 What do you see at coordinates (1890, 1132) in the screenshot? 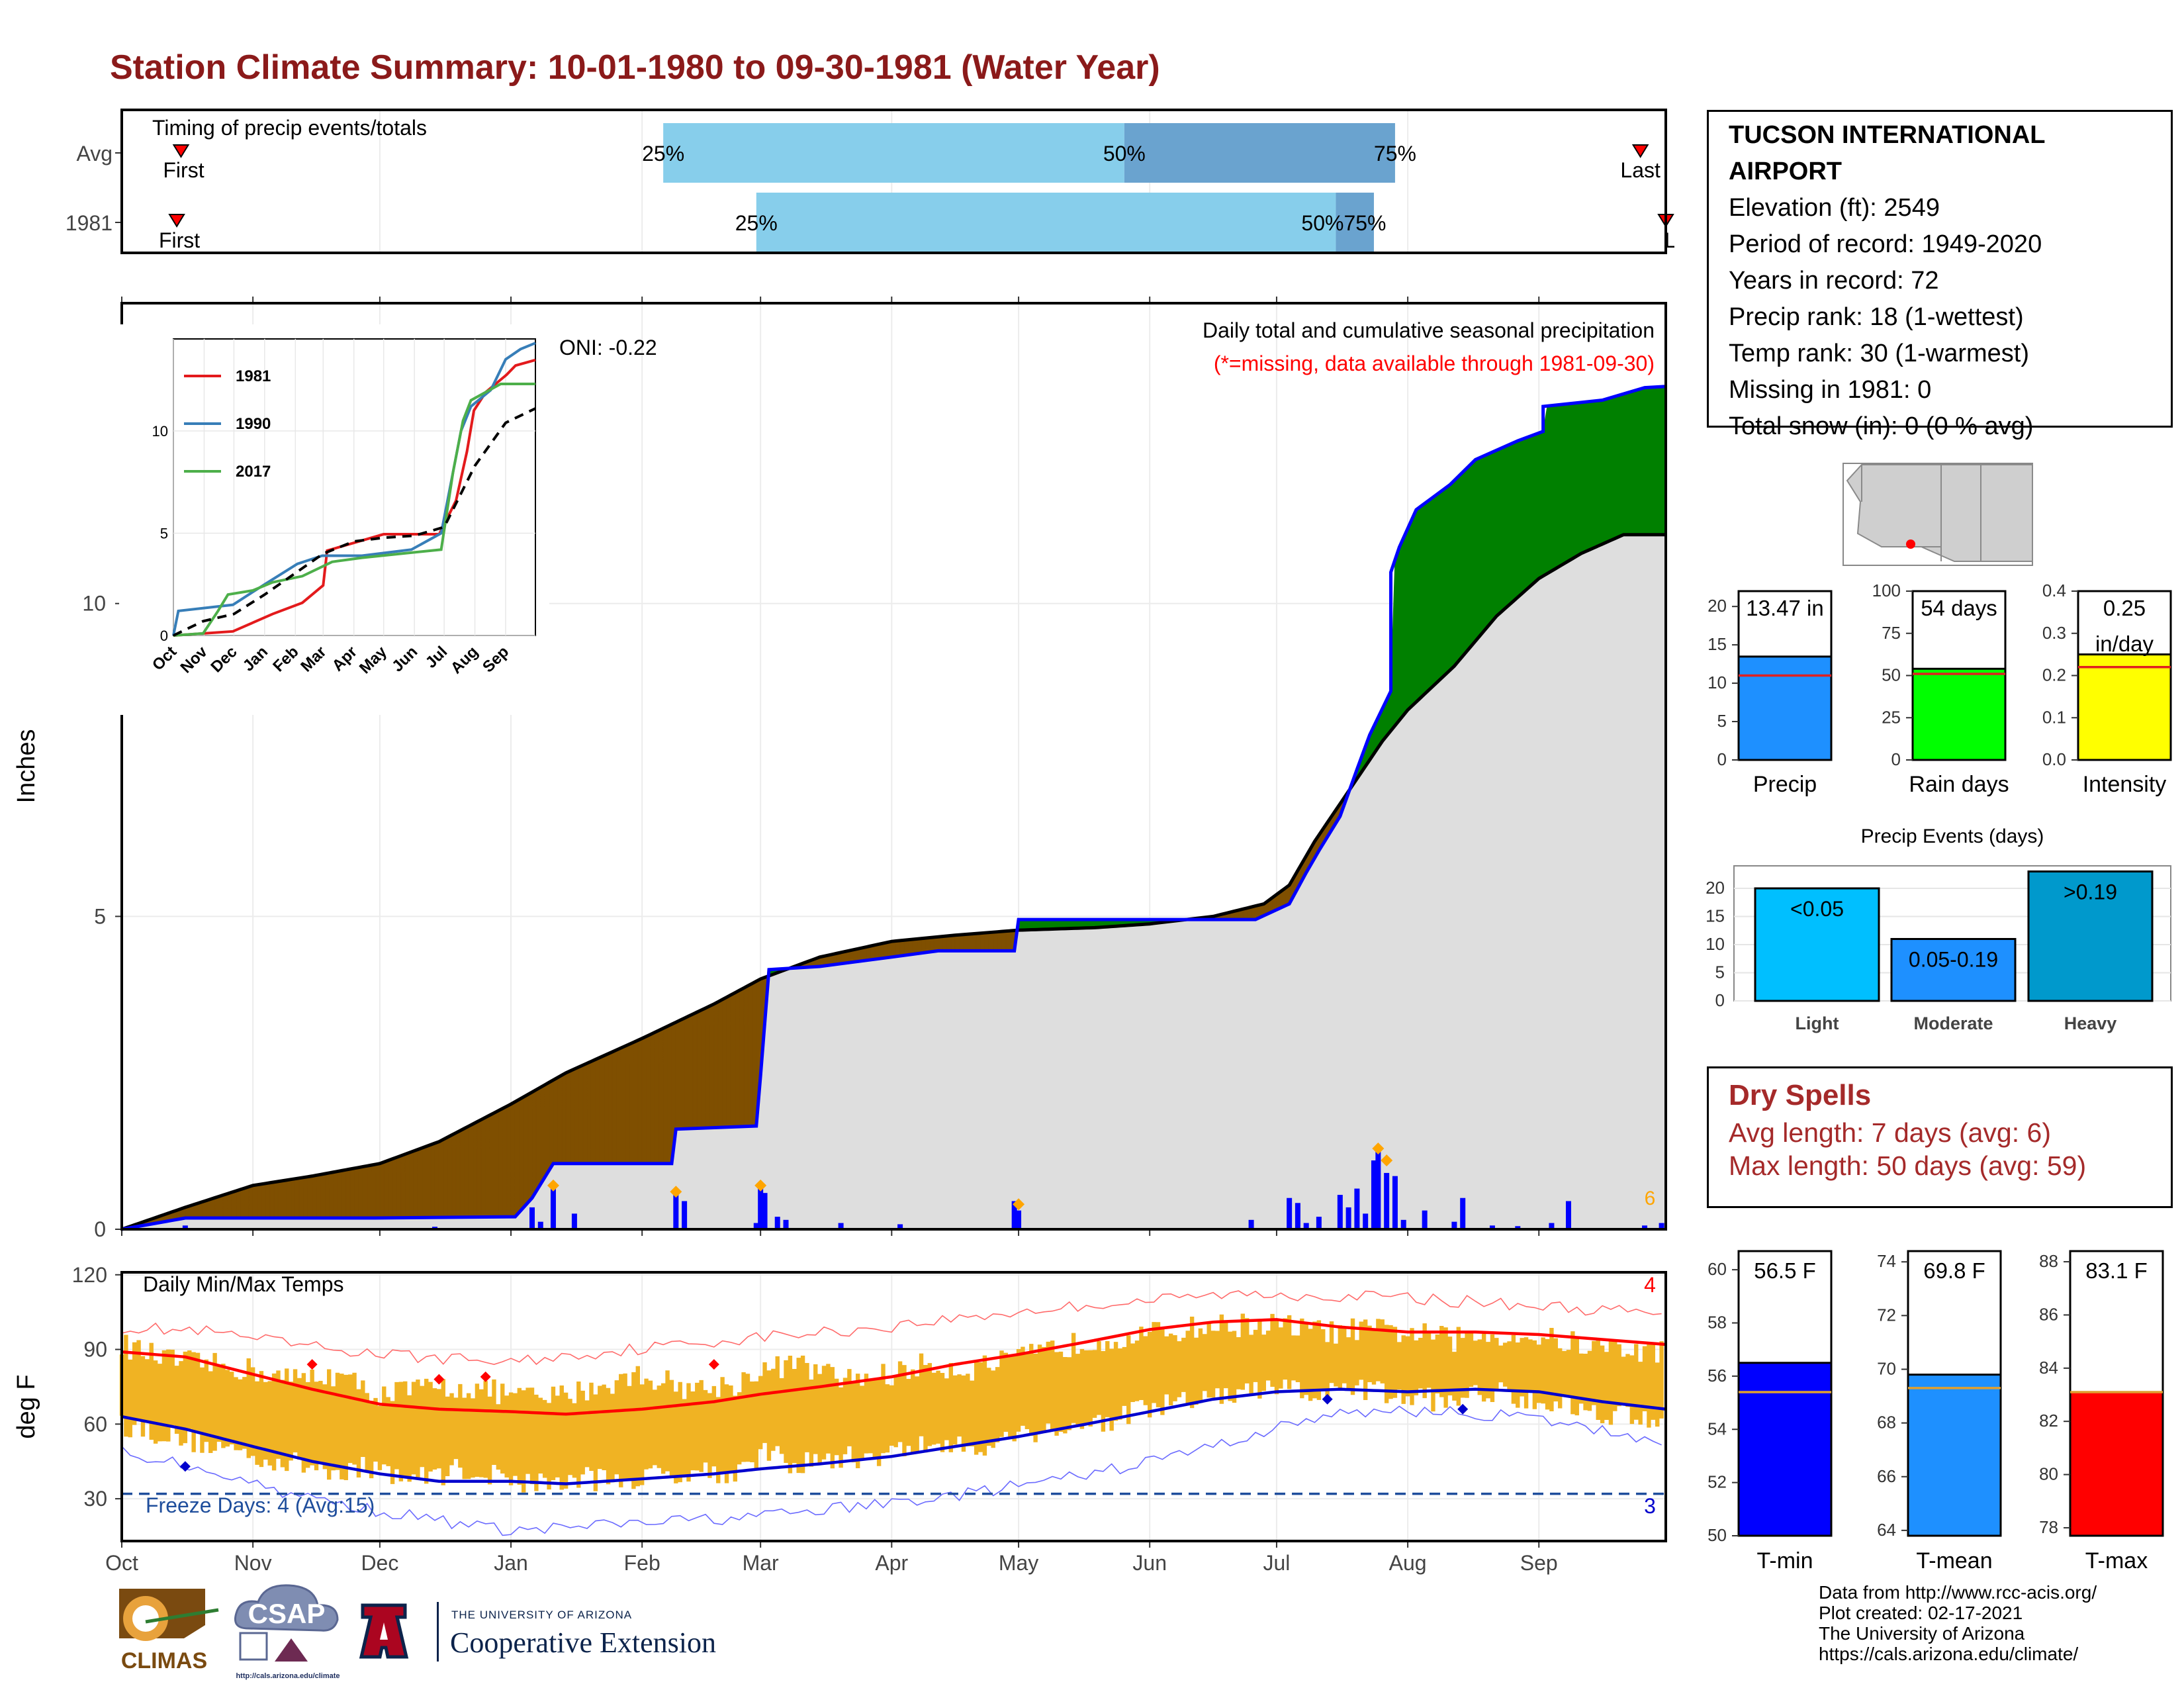
I see `dry-spells-avg: Avg length: 7 days (avg: 6)` at bounding box center [1890, 1132].